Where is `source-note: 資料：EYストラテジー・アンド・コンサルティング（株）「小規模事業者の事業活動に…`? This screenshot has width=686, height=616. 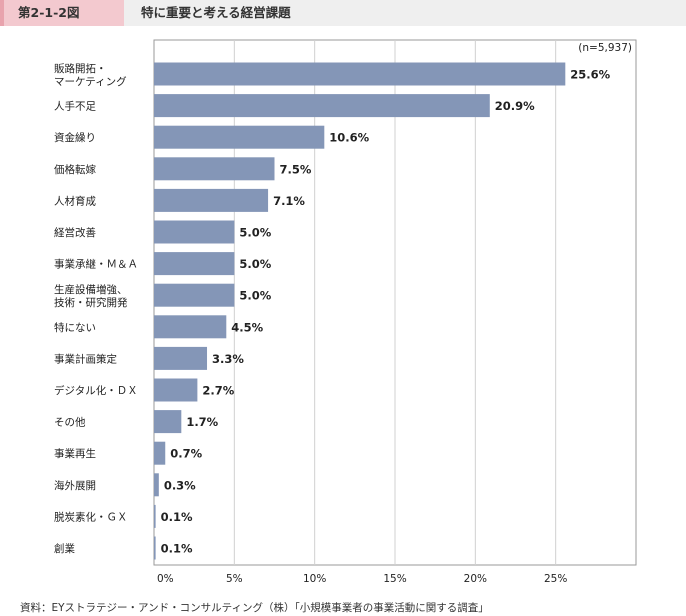 source-note: 資料：EYストラテジー・アンド・コンサルティング（株）「小規模事業者の事業活動に… is located at coordinates (254, 608).